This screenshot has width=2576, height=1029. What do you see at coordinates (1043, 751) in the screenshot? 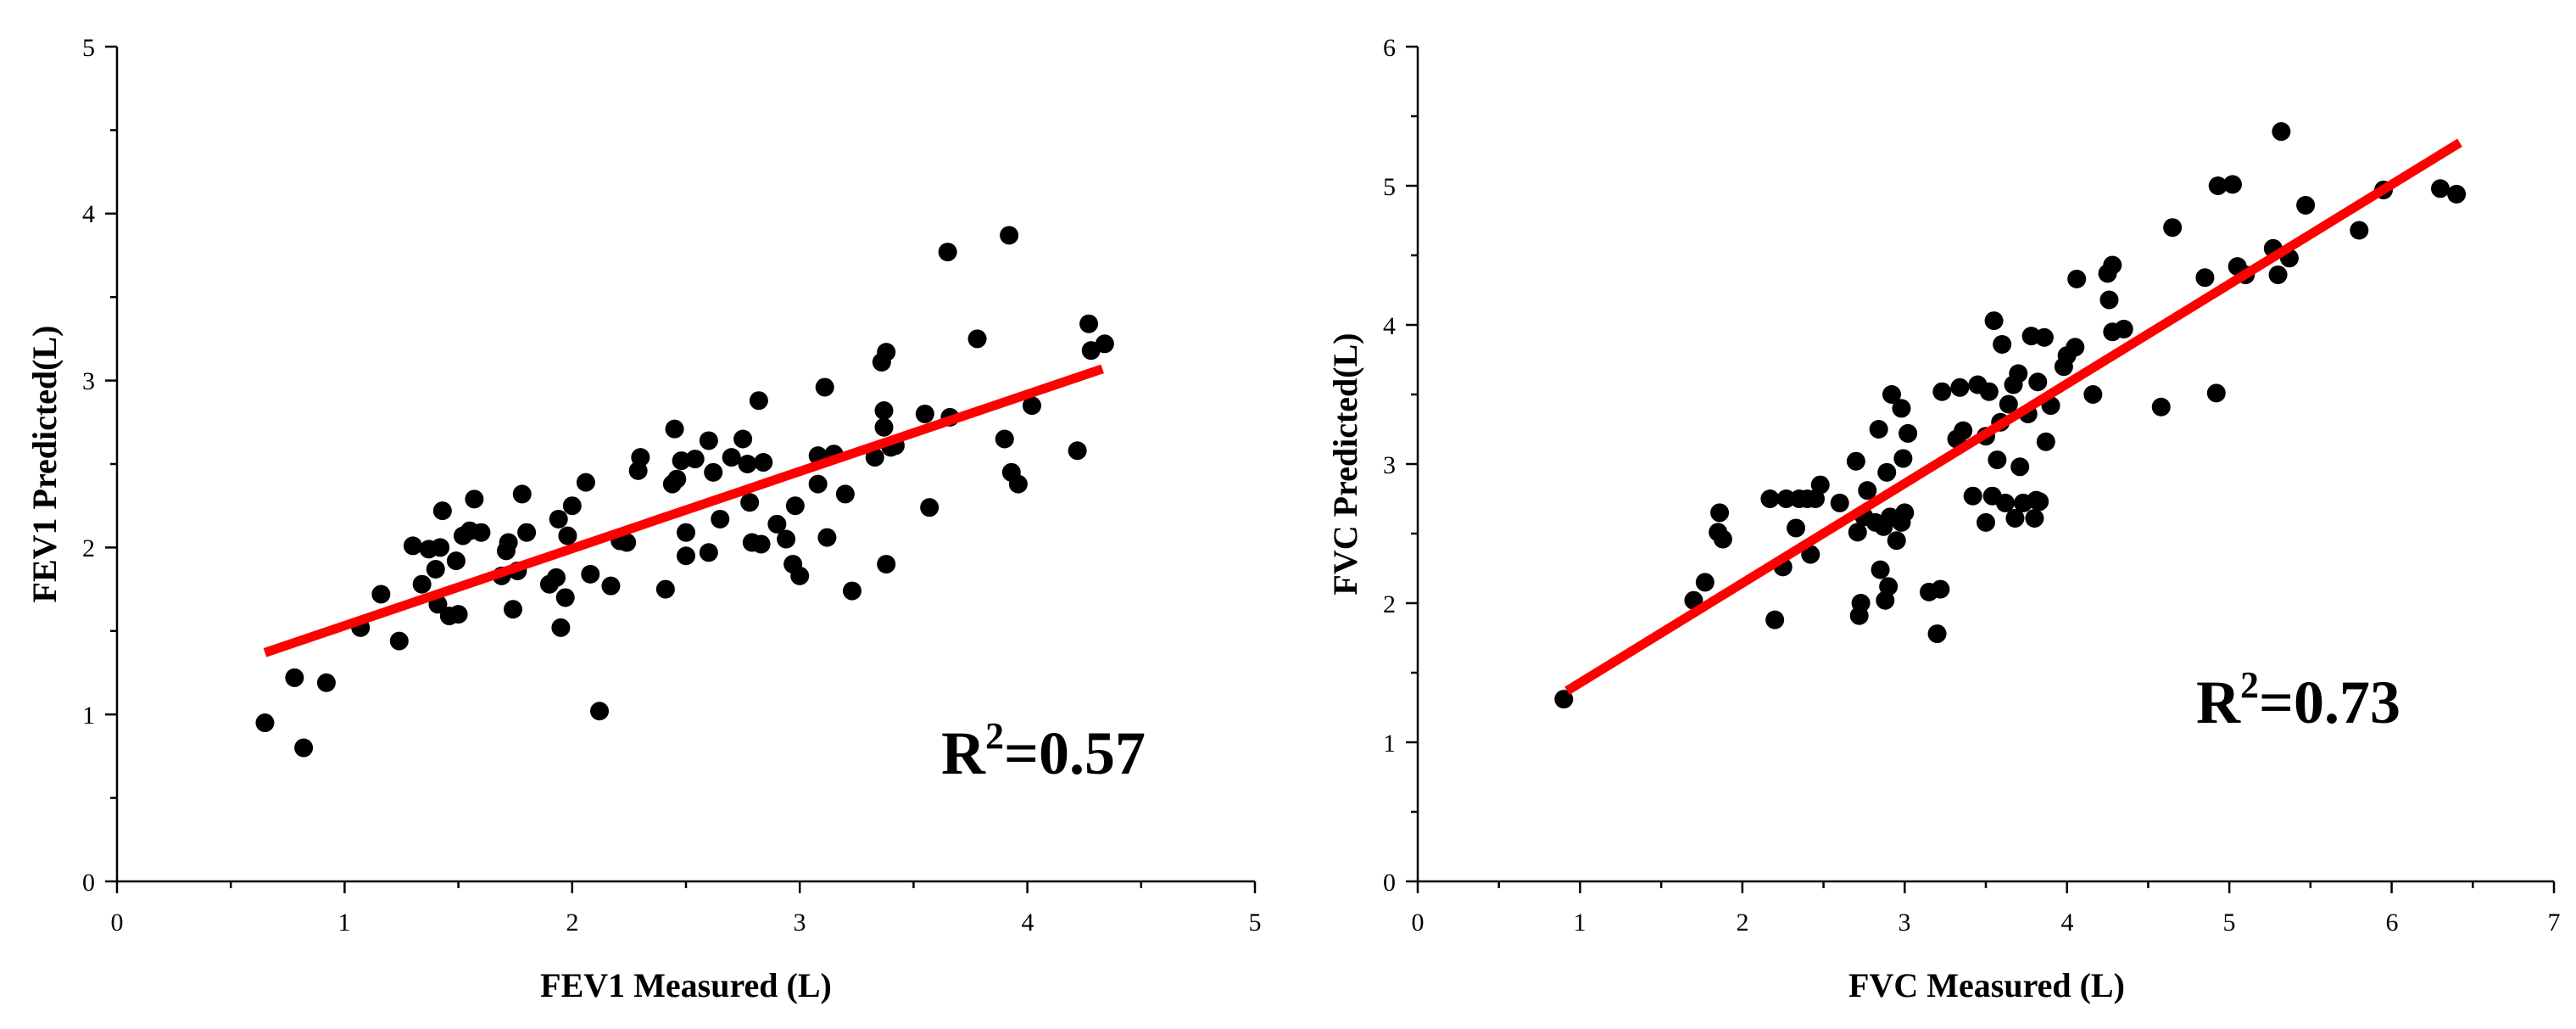
I see `fev1-r-squared: R2=0.57` at bounding box center [1043, 751].